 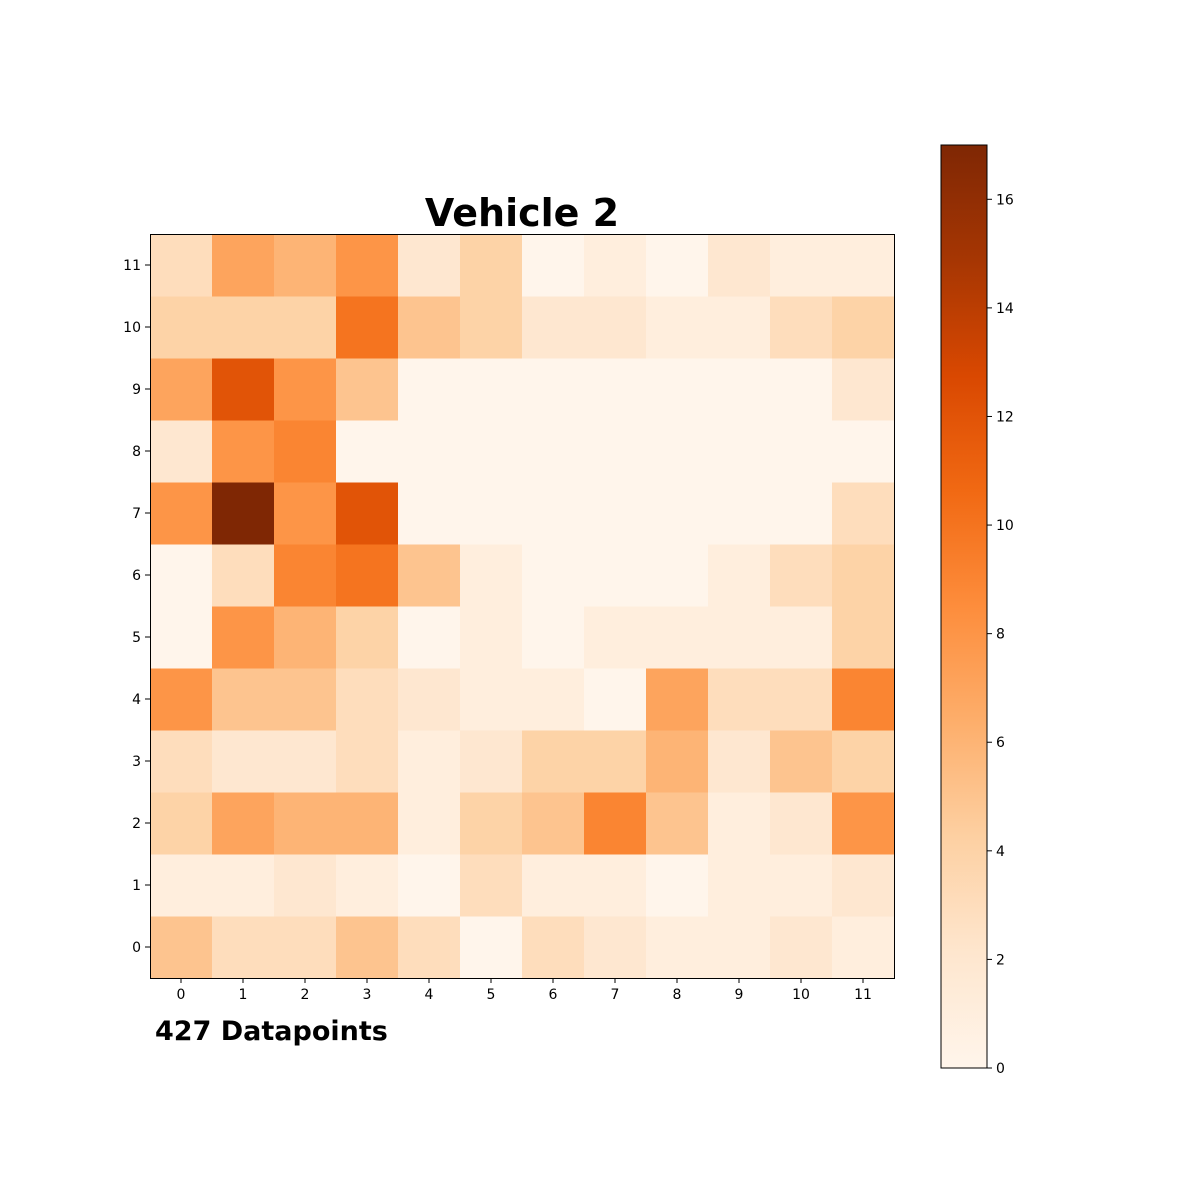 I want to click on x-tick-label: 0, so click(x=181, y=995).